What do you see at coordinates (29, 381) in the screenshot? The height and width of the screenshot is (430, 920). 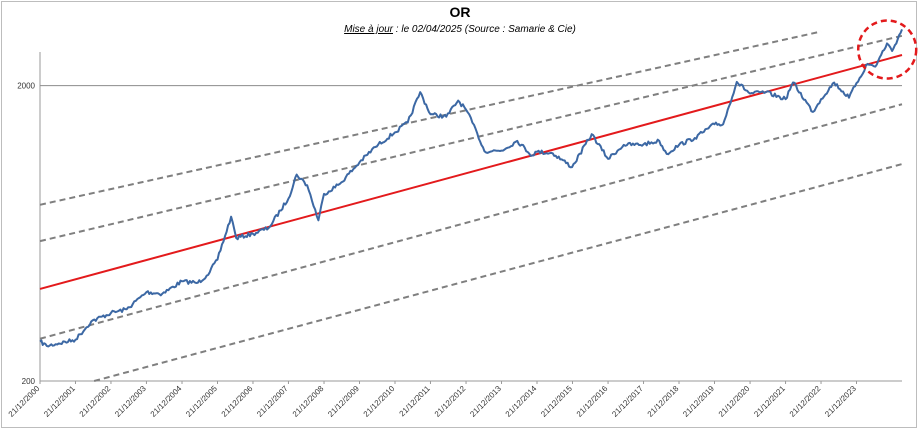 I see `y-tick-label: 200` at bounding box center [29, 381].